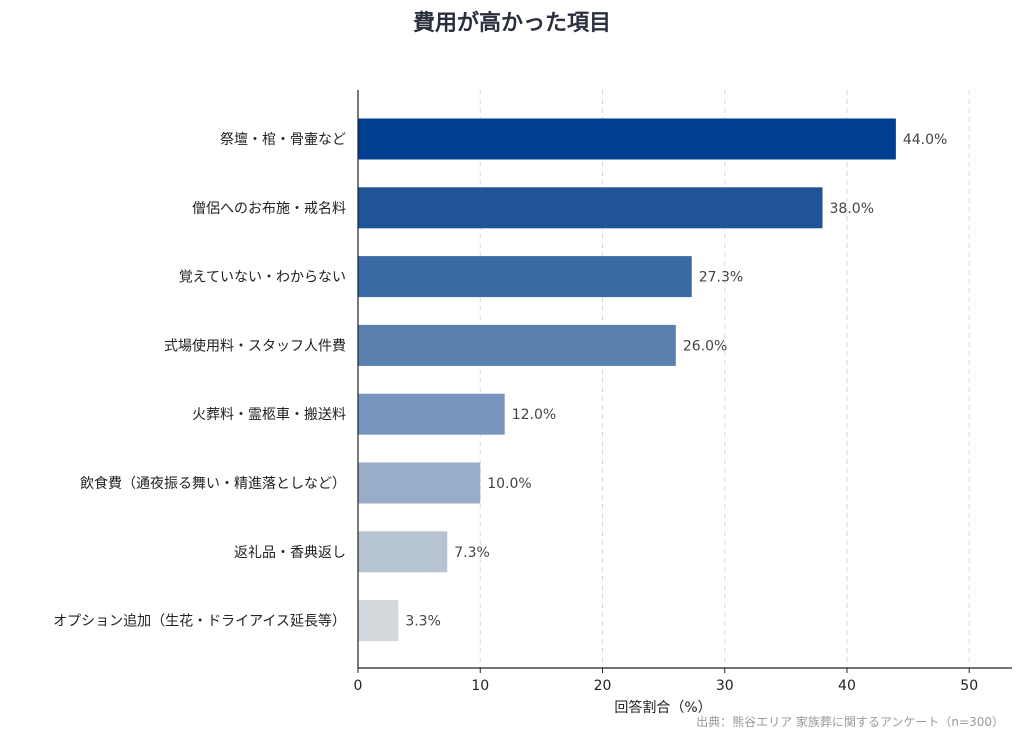 Image resolution: width=1024 pixels, height=739 pixels. I want to click on category-label: 火葬料・霊柩車・搬送料, so click(269, 414).